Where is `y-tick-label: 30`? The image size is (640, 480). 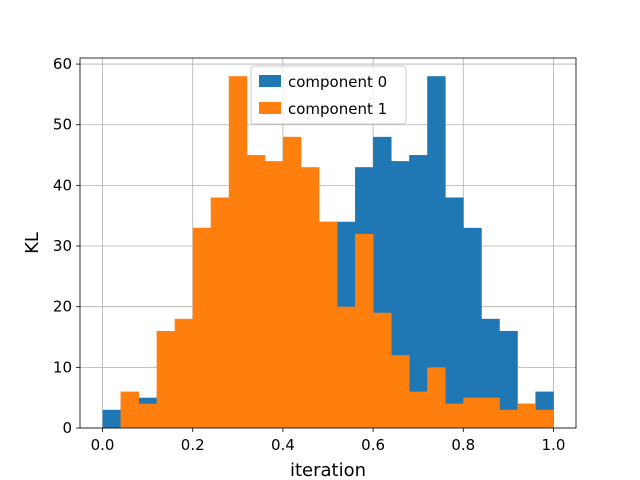
y-tick-label: 30 is located at coordinates (62, 246).